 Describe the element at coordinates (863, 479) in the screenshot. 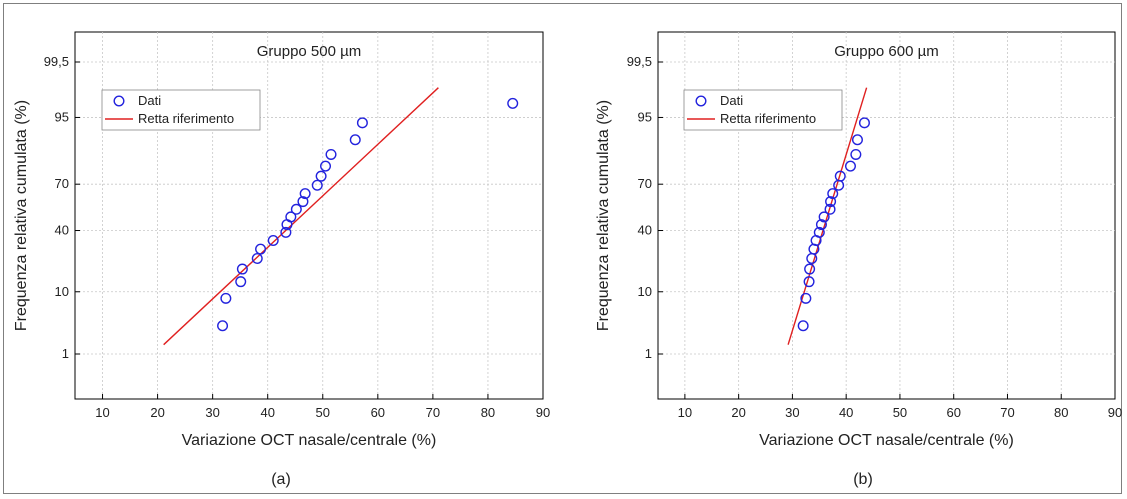

I see `panel-caption: (b)` at that location.